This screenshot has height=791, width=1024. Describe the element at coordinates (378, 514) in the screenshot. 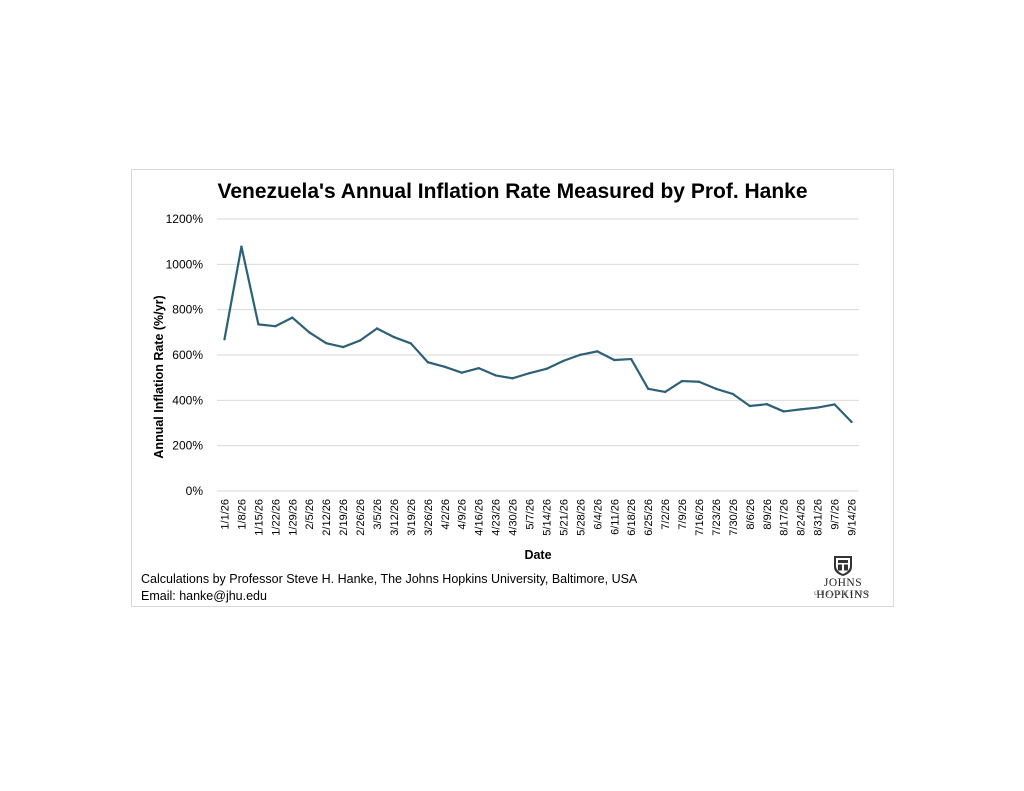

I see `x-tick-label: 3/5/26` at that location.